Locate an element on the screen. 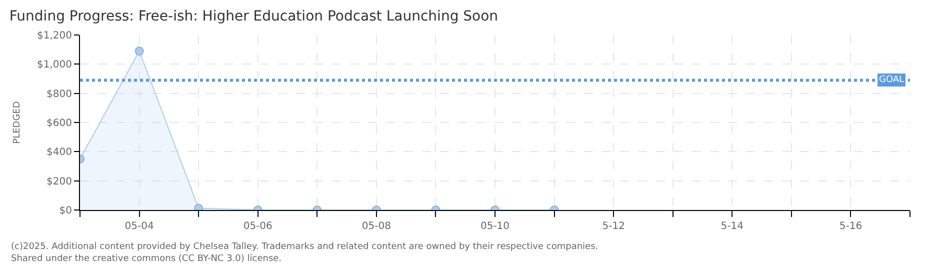 The image size is (940, 270). y-axis-title: PLEDGED is located at coordinates (17, 122).